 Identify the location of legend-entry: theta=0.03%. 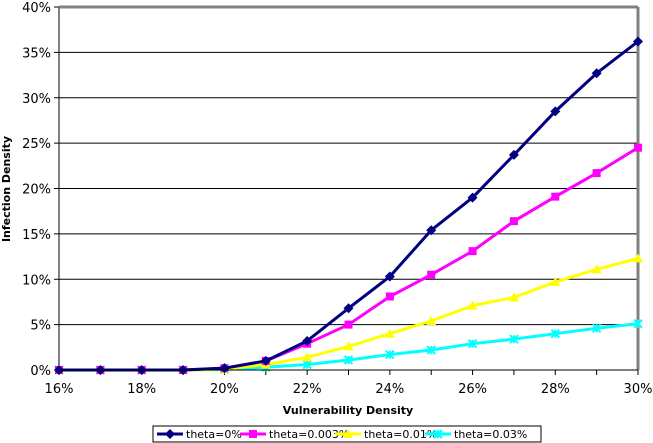
(476, 434).